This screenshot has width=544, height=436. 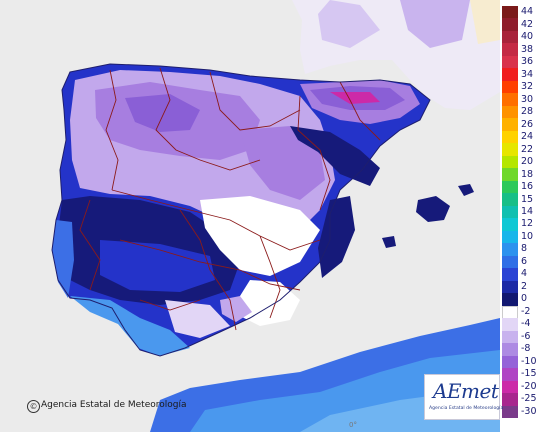 I want to click on legend-tick-label: 14, so click(x=527, y=211).